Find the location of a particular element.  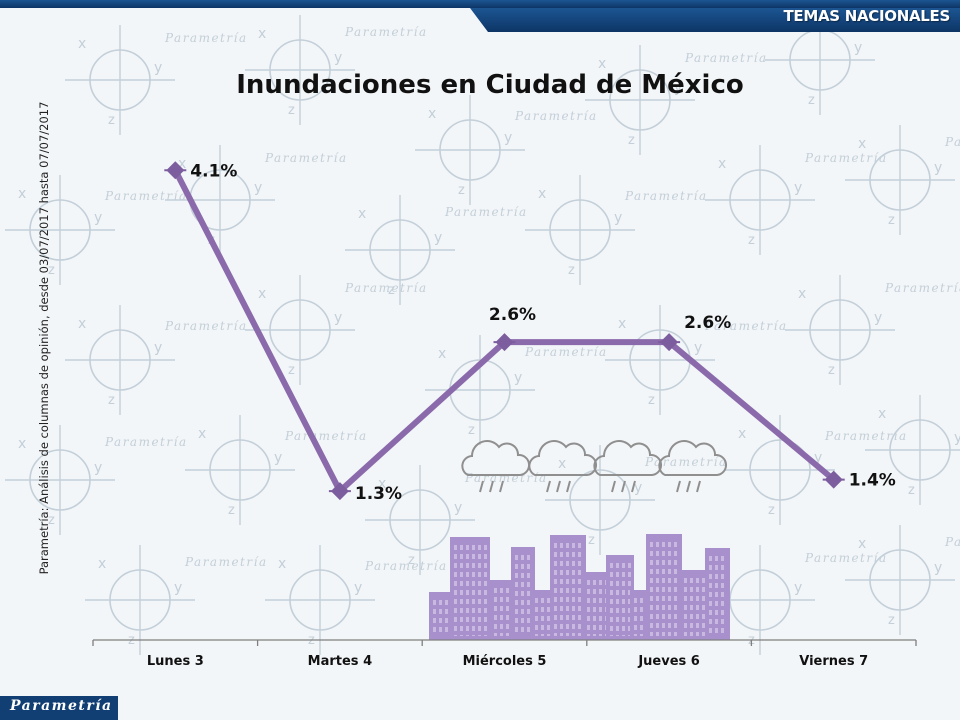

watermark-symbol: x is located at coordinates (102, 564).